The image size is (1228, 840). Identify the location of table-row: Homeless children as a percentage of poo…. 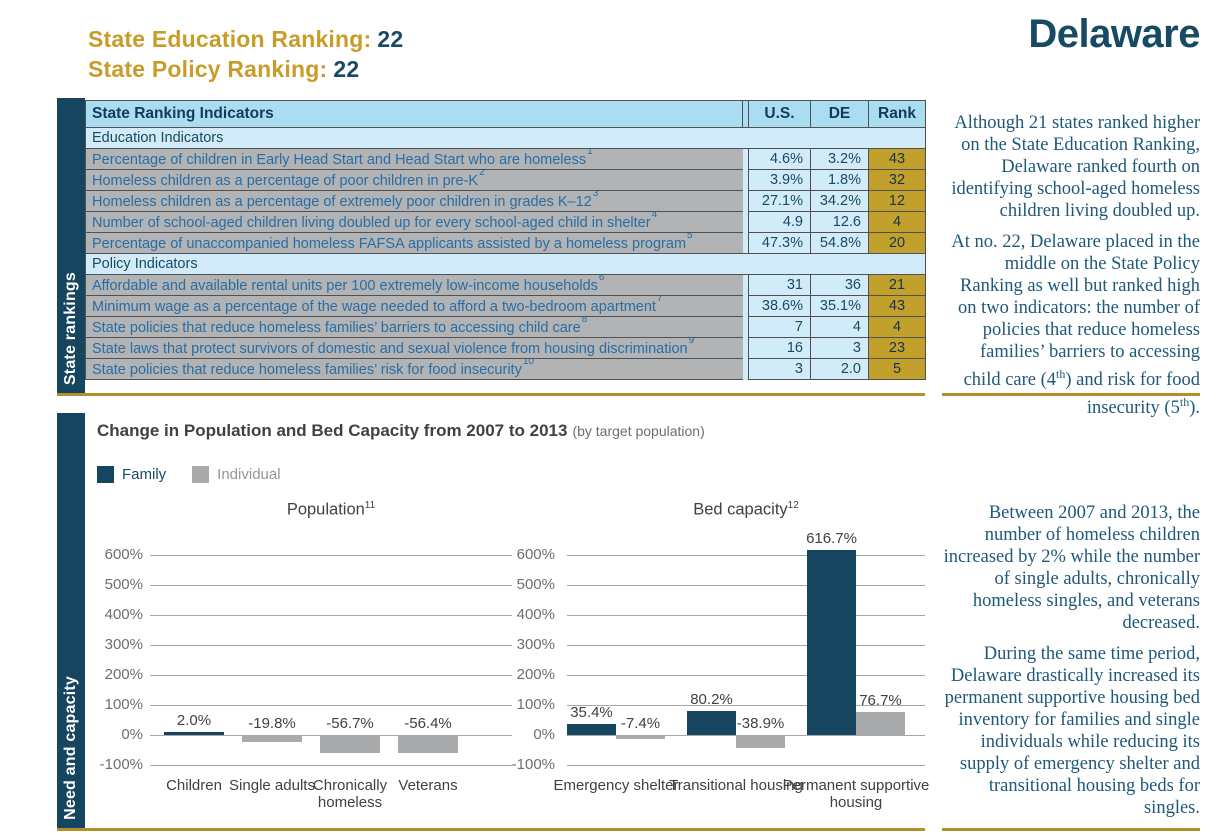
(505, 180).